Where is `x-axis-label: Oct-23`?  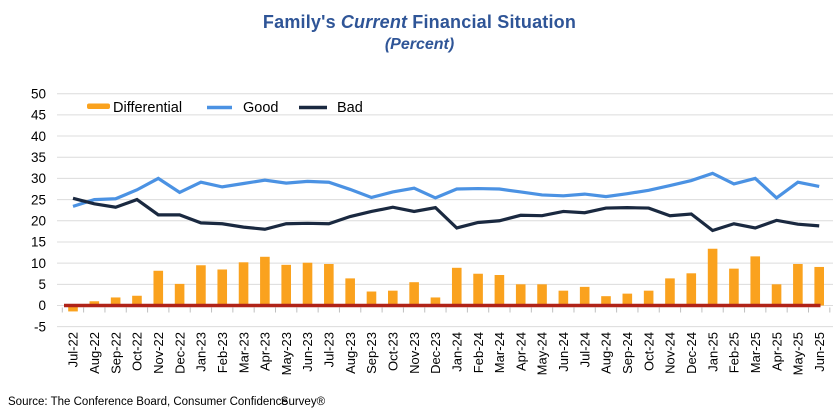
x-axis-label: Oct-23 is located at coordinates (393, 351).